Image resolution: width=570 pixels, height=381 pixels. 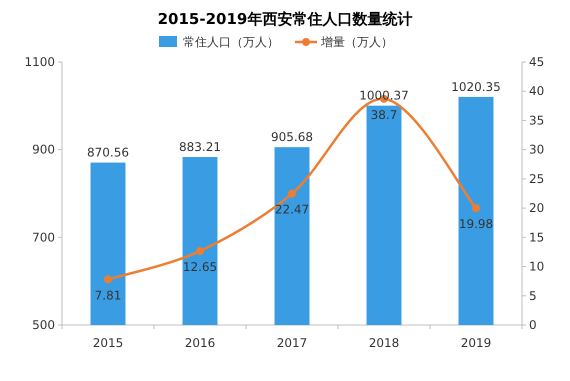 I want to click on y2-tick-label: 0, so click(x=533, y=325).